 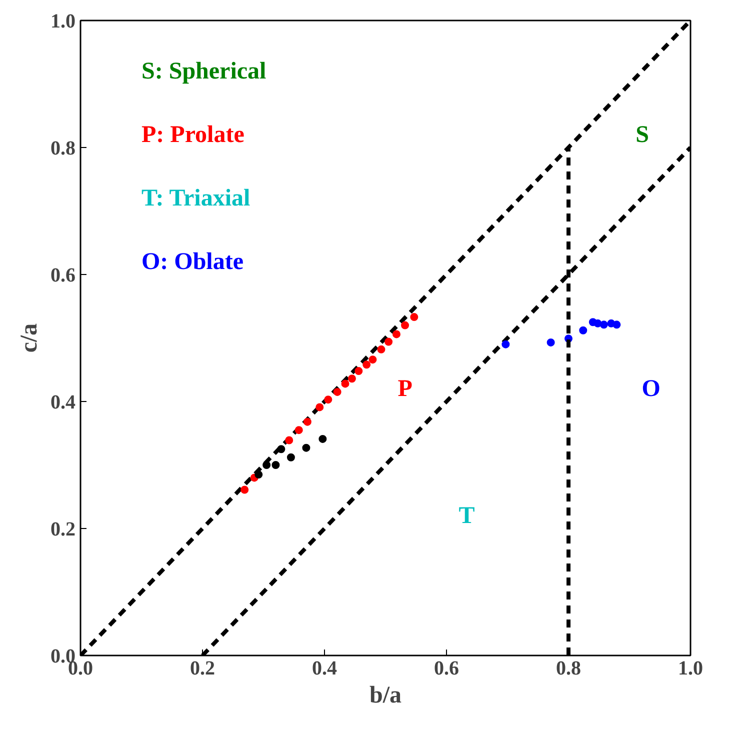 What do you see at coordinates (642, 135) in the screenshot?
I see `annotation: S` at bounding box center [642, 135].